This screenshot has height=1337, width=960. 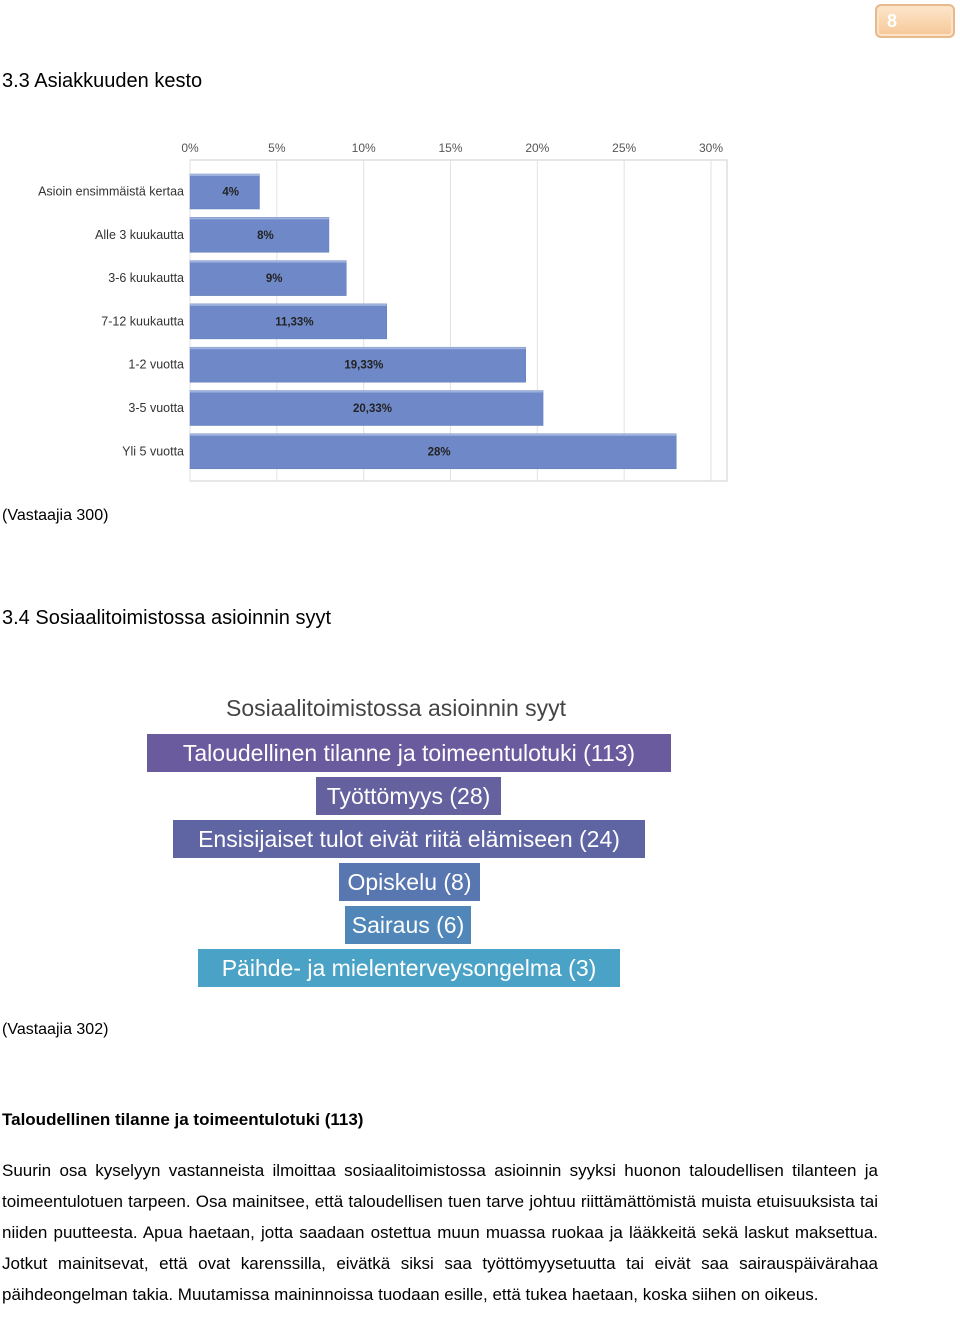 What do you see at coordinates (537, 148) in the screenshot?
I see `x-tick-label: 20%` at bounding box center [537, 148].